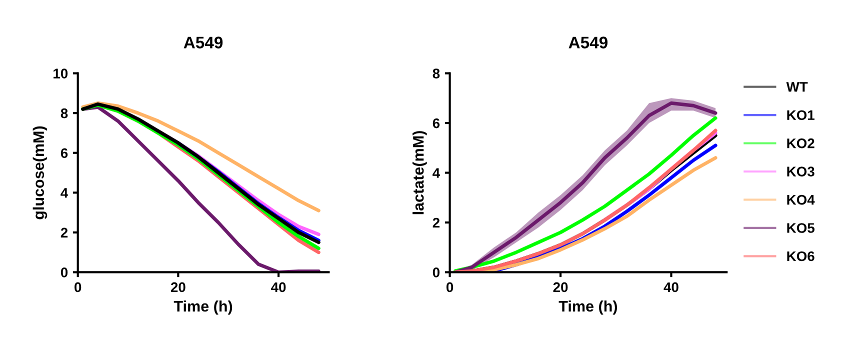 The image size is (865, 349). Describe the element at coordinates (801, 199) in the screenshot. I see `legend-label: KO4` at that location.